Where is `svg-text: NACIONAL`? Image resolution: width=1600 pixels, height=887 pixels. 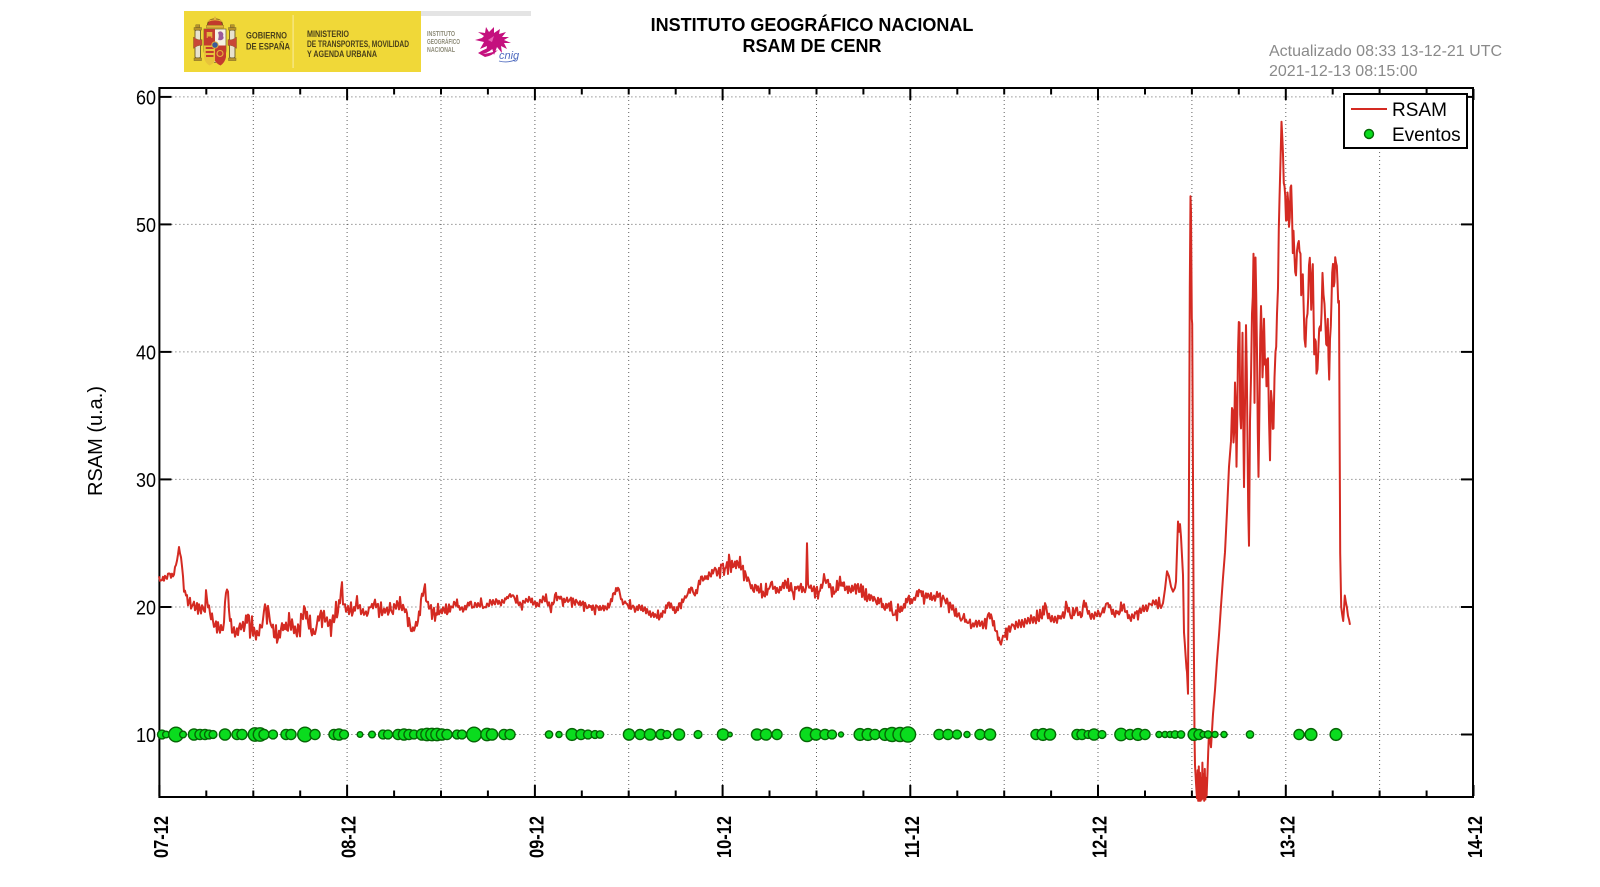
svg-text: NACIONAL is located at coordinates (441, 49).